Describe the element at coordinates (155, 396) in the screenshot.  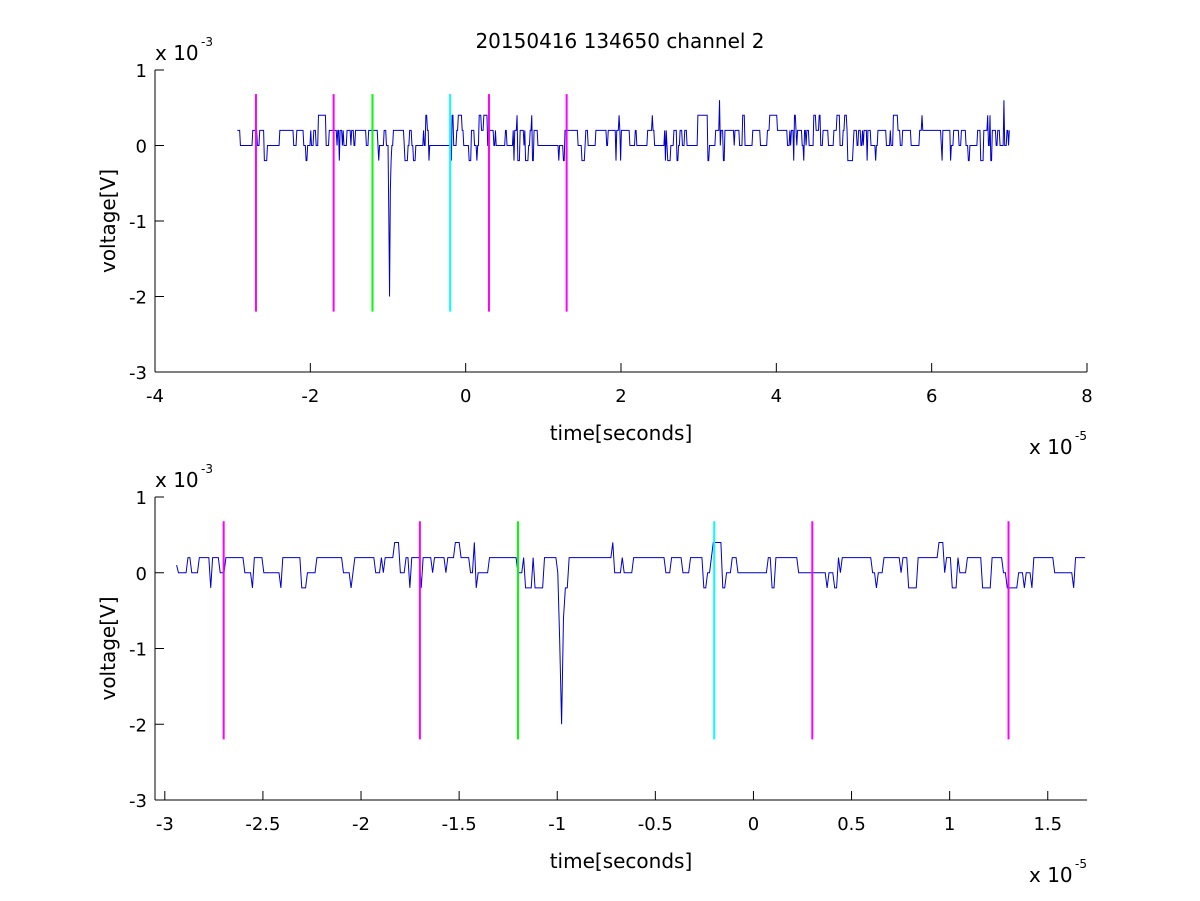
I see `x-tick-label: -4` at that location.